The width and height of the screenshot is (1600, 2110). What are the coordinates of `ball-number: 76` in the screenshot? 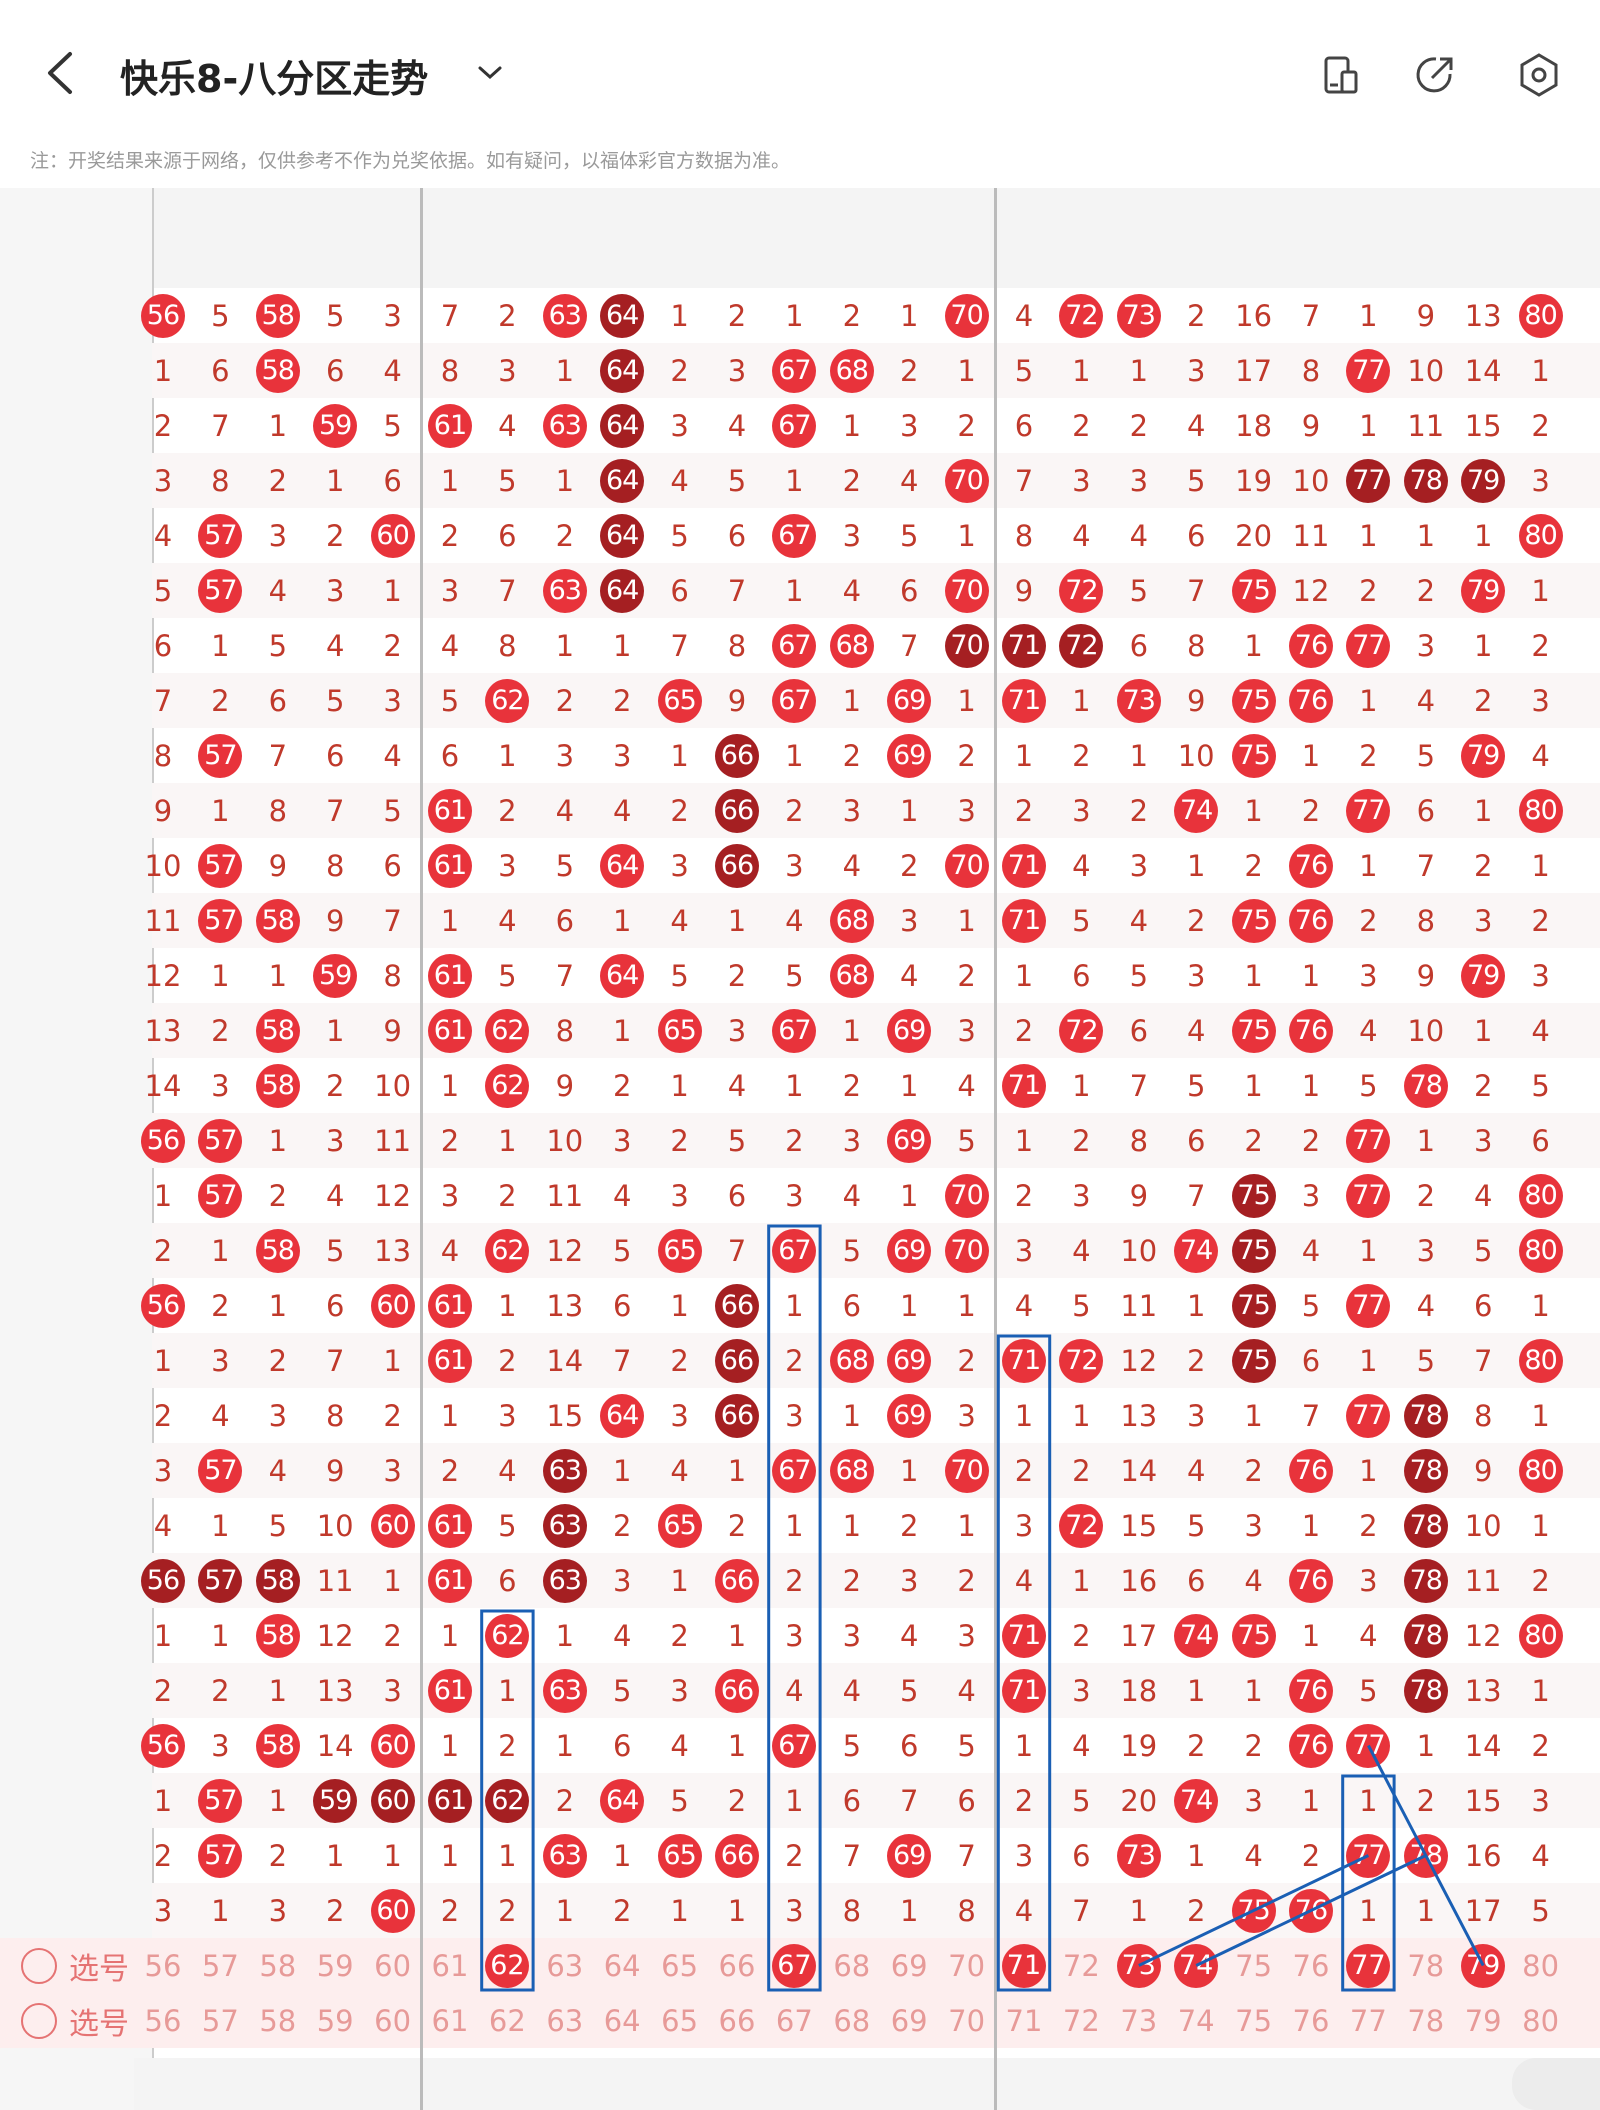 It's located at (1310, 1580).